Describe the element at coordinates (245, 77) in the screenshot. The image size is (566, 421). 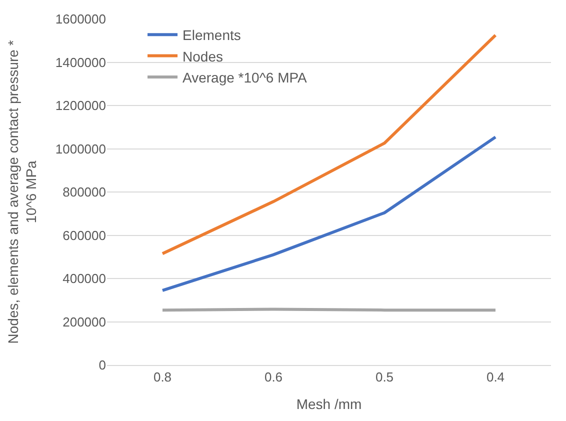
I see `legend-label: Average *10^6 MPA` at that location.